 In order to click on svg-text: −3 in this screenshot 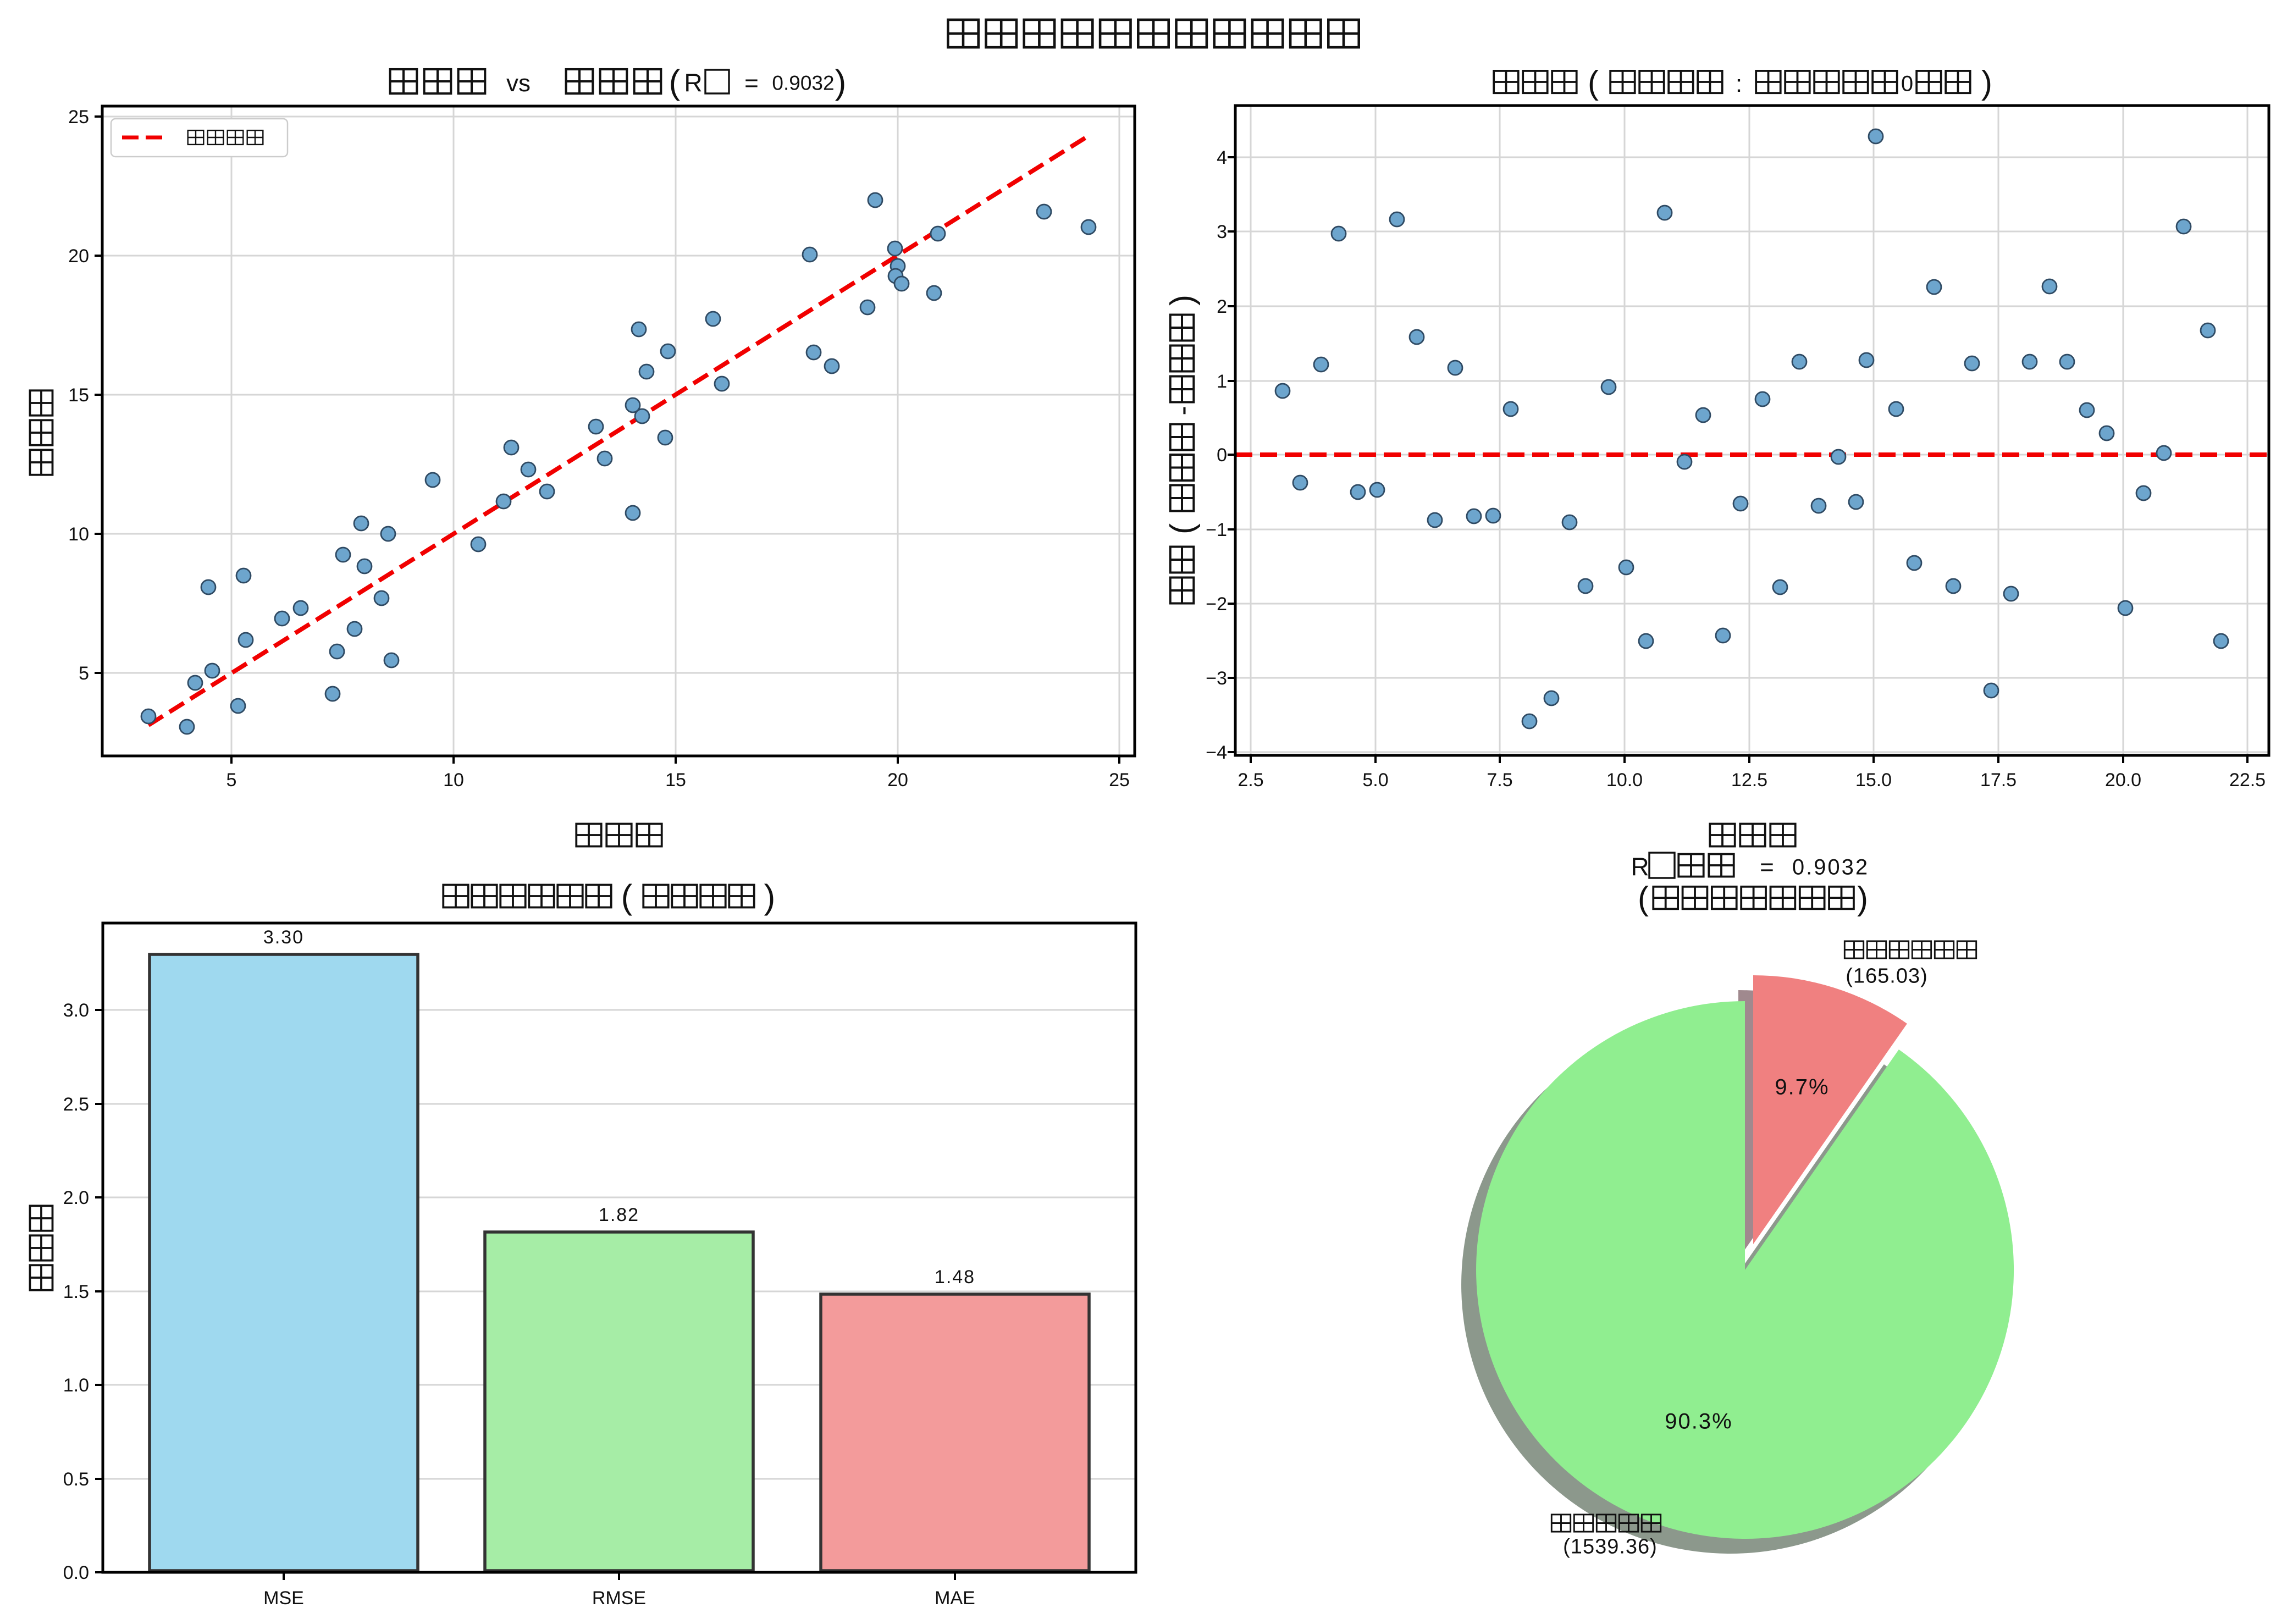, I will do `click(1216, 678)`.